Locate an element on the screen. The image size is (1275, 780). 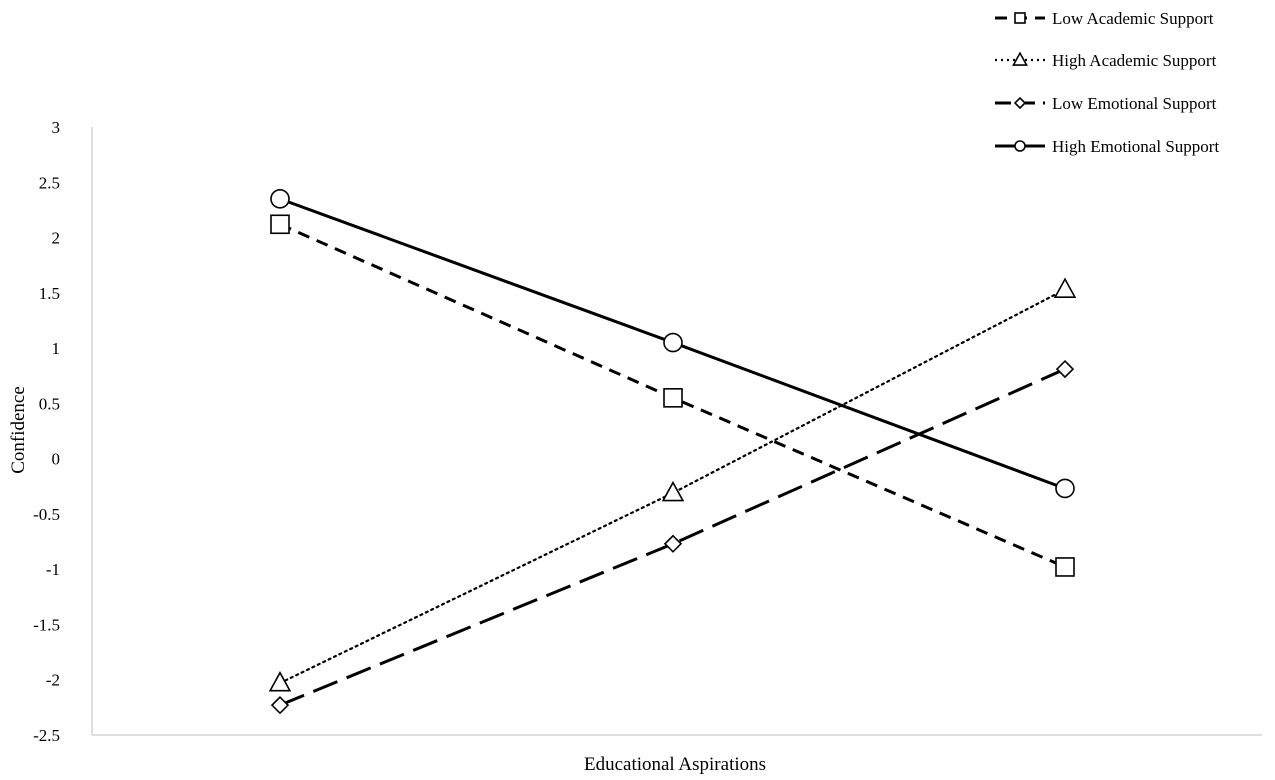
legend-label: High Academic Support is located at coordinates (1134, 60).